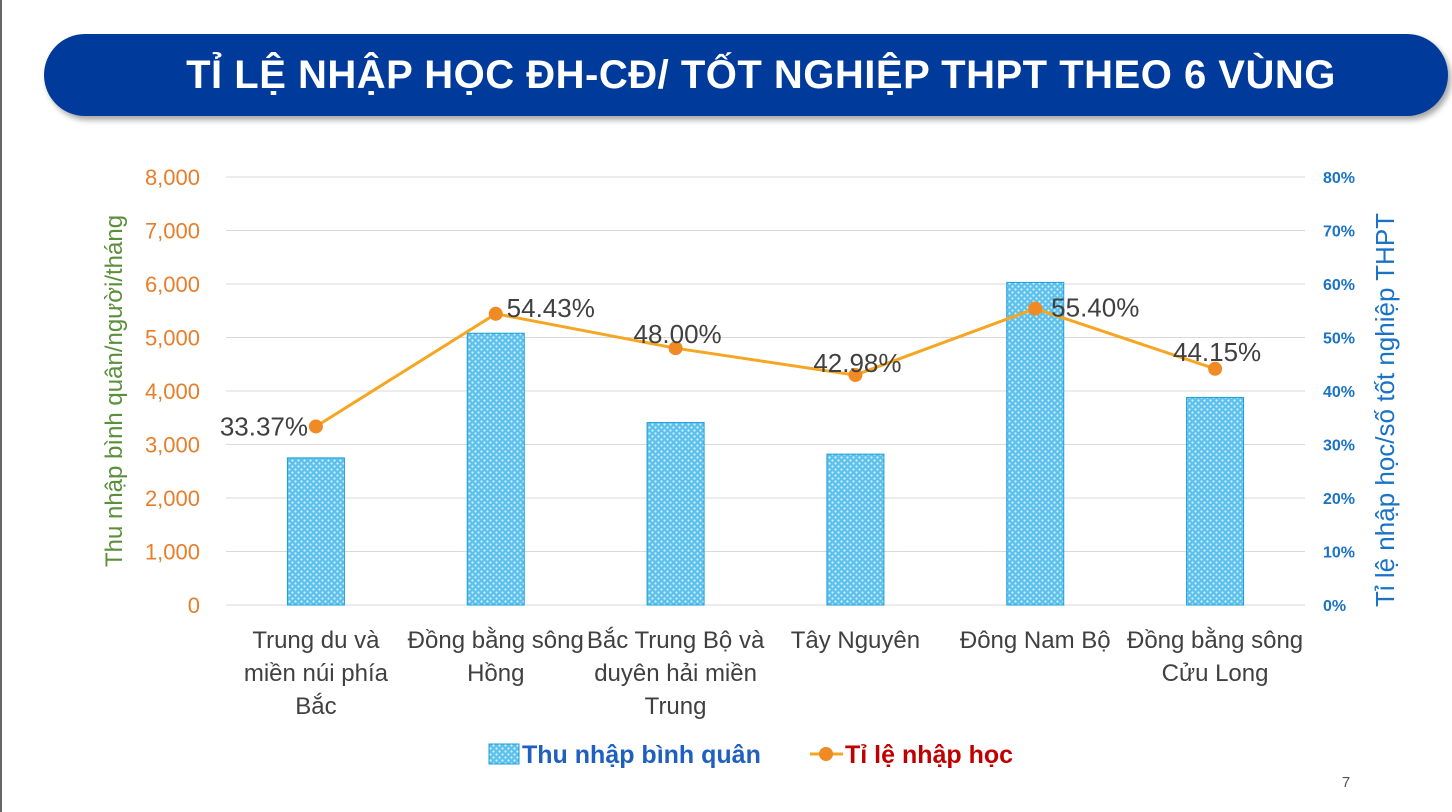  I want to click on right-axis-title: Tỉ lệ nhập học/số tốt nghiệp THPT, so click(1385, 410).